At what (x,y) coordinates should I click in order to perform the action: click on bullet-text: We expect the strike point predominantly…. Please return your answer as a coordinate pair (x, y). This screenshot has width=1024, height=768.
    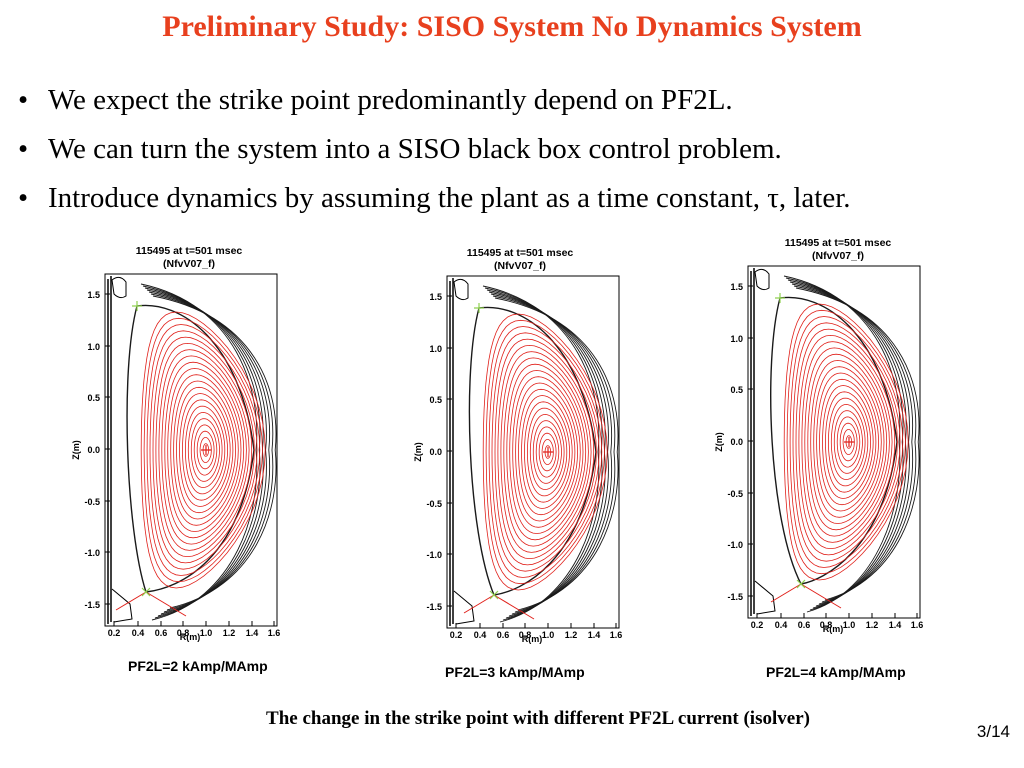
    Looking at the image, I should click on (390, 100).